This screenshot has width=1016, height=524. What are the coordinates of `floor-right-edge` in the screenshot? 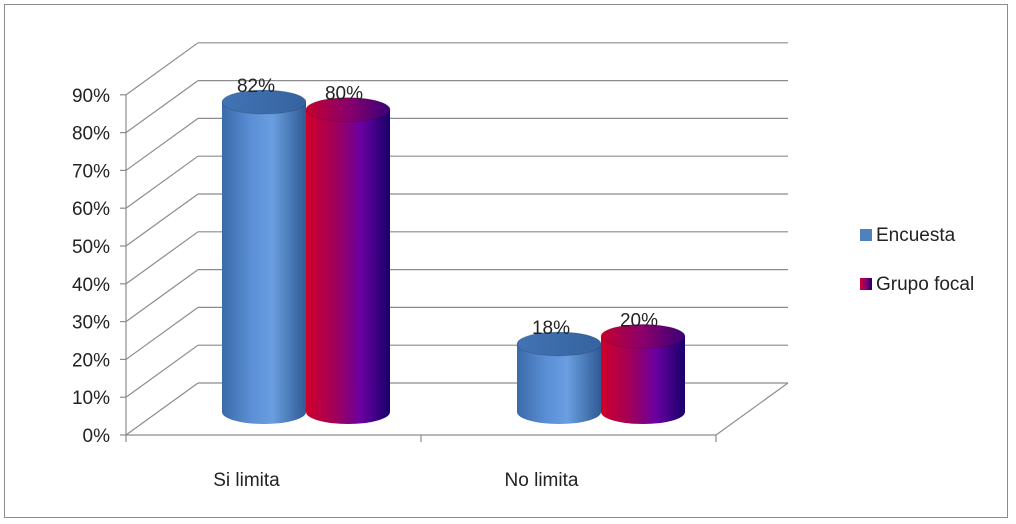 It's located at (752, 409).